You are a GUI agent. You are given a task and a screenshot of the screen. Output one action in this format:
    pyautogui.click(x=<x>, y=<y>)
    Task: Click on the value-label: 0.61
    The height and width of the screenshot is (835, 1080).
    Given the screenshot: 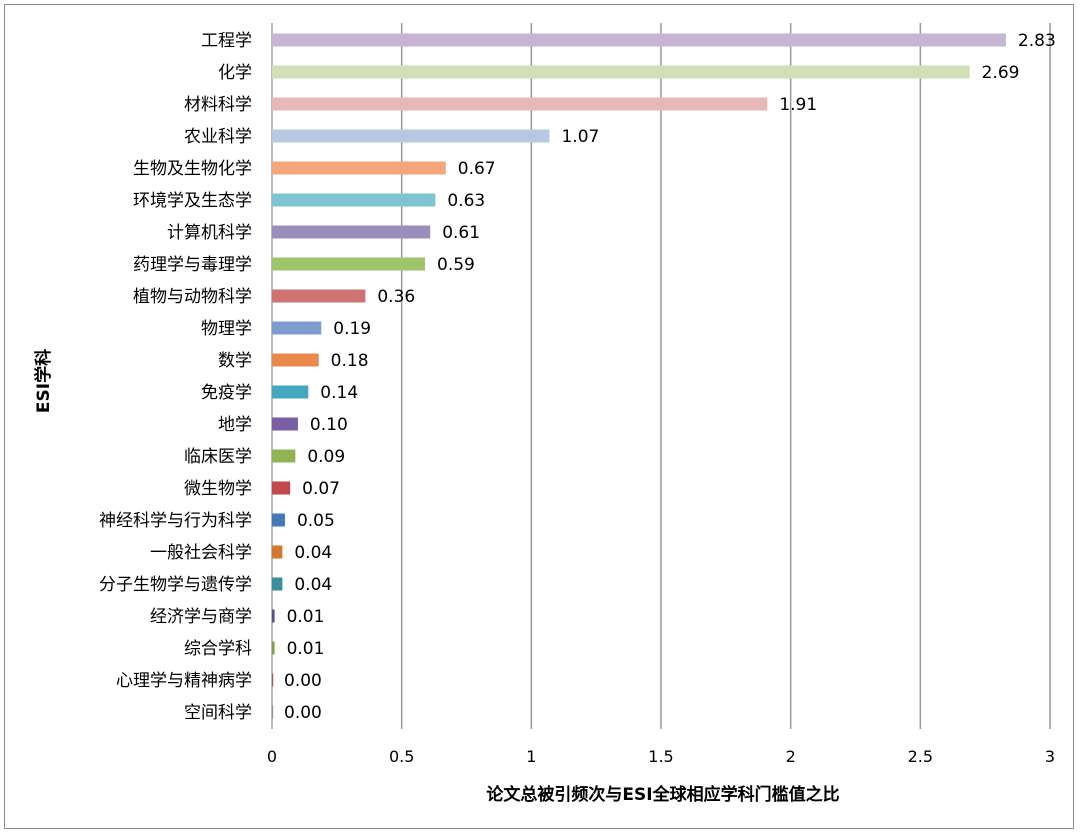 What is the action you would take?
    pyautogui.click(x=461, y=233)
    